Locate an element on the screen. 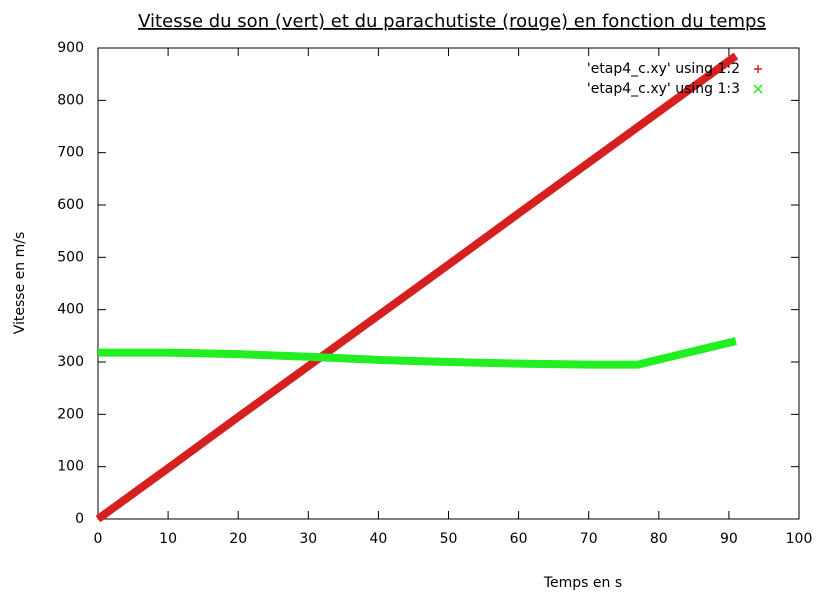 Image resolution: width=822 pixels, height=592 pixels. y-tick-label: 700 is located at coordinates (70, 153).